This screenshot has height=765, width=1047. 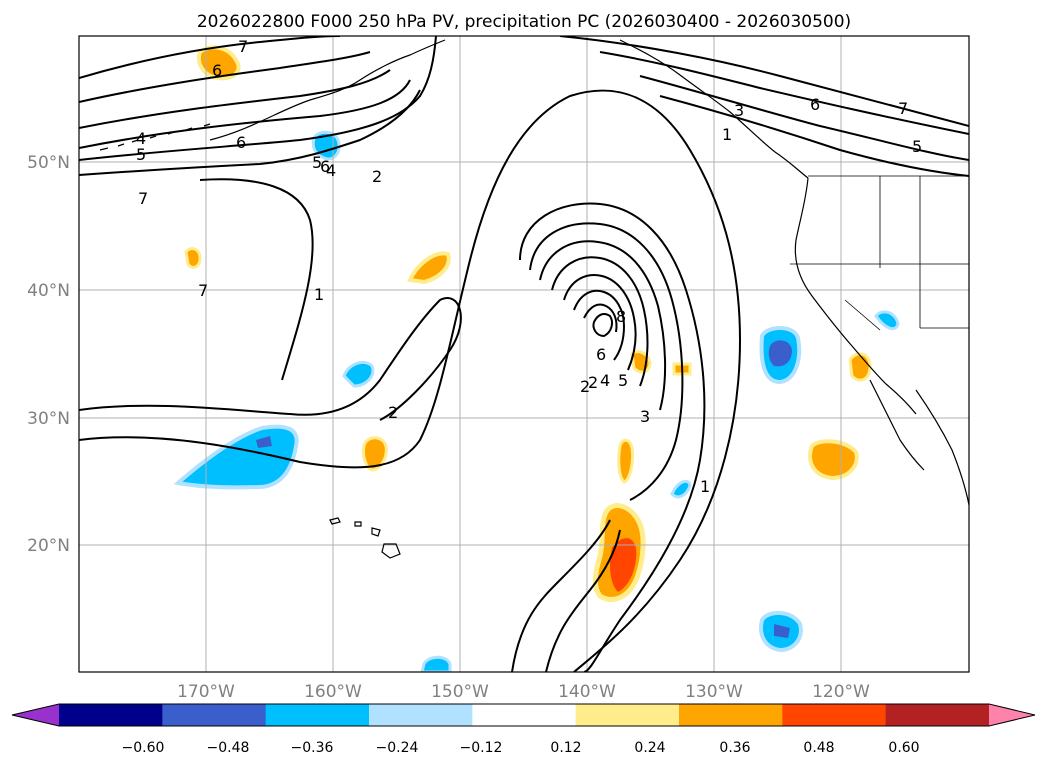 I want to click on colorbar, so click(x=523, y=715).